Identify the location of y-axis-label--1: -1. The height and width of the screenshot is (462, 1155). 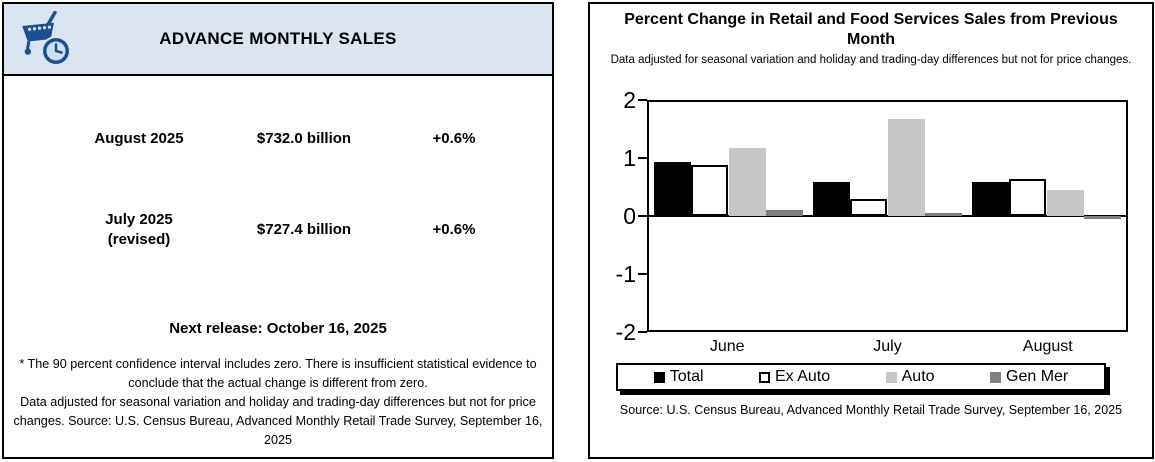
(625, 274).